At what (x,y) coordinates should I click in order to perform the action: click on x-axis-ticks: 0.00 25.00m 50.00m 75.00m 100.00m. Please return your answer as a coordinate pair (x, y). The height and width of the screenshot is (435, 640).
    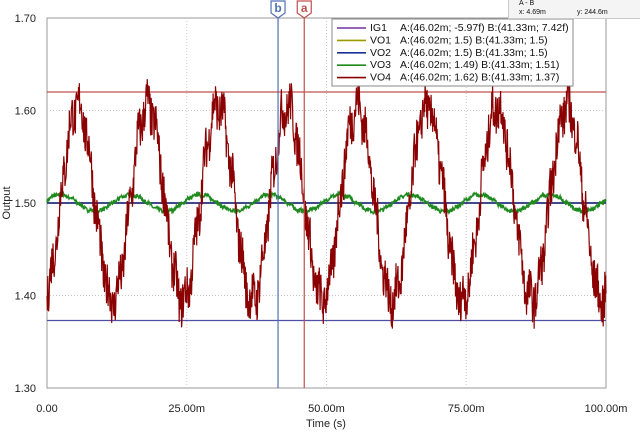
    Looking at the image, I should click on (331, 409).